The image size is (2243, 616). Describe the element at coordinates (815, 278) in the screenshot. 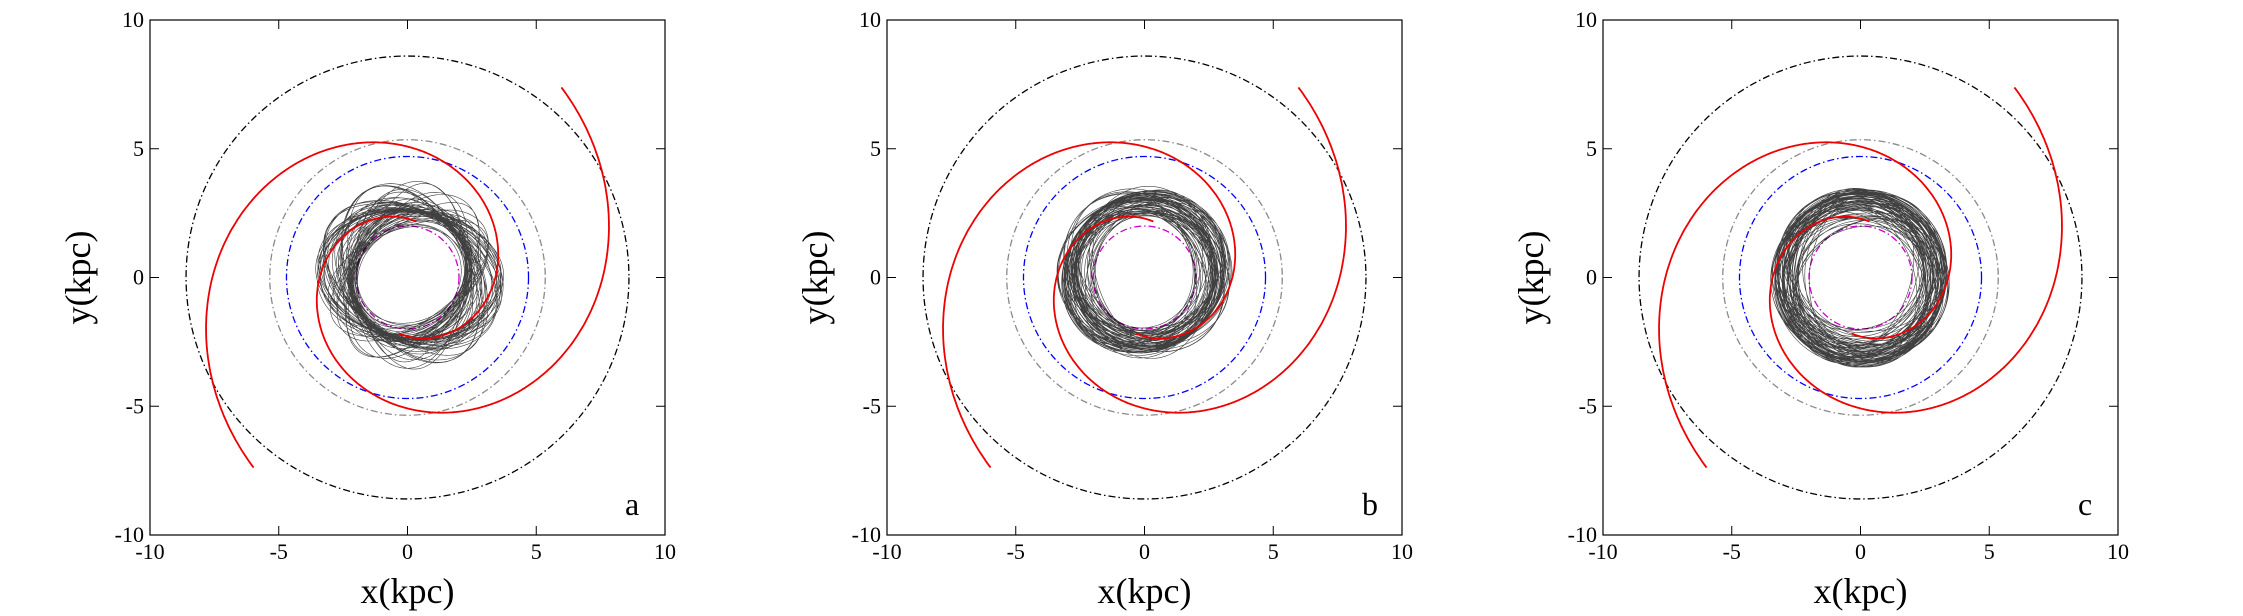

I see `y-axis-label-b: y(kpc)` at that location.